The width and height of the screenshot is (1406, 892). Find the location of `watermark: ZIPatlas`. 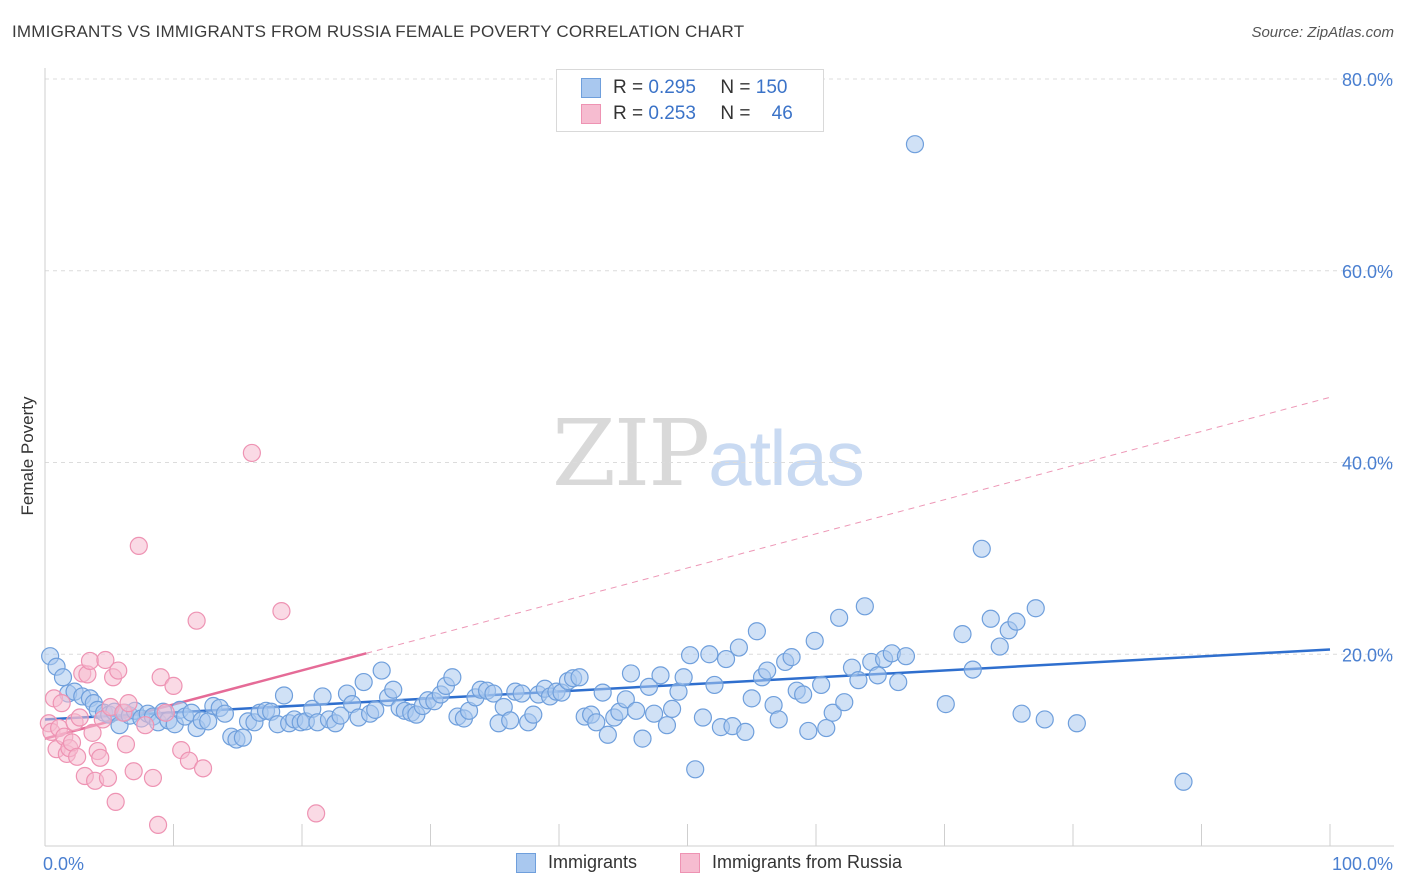

watermark: ZIPatlas is located at coordinates (708, 453).